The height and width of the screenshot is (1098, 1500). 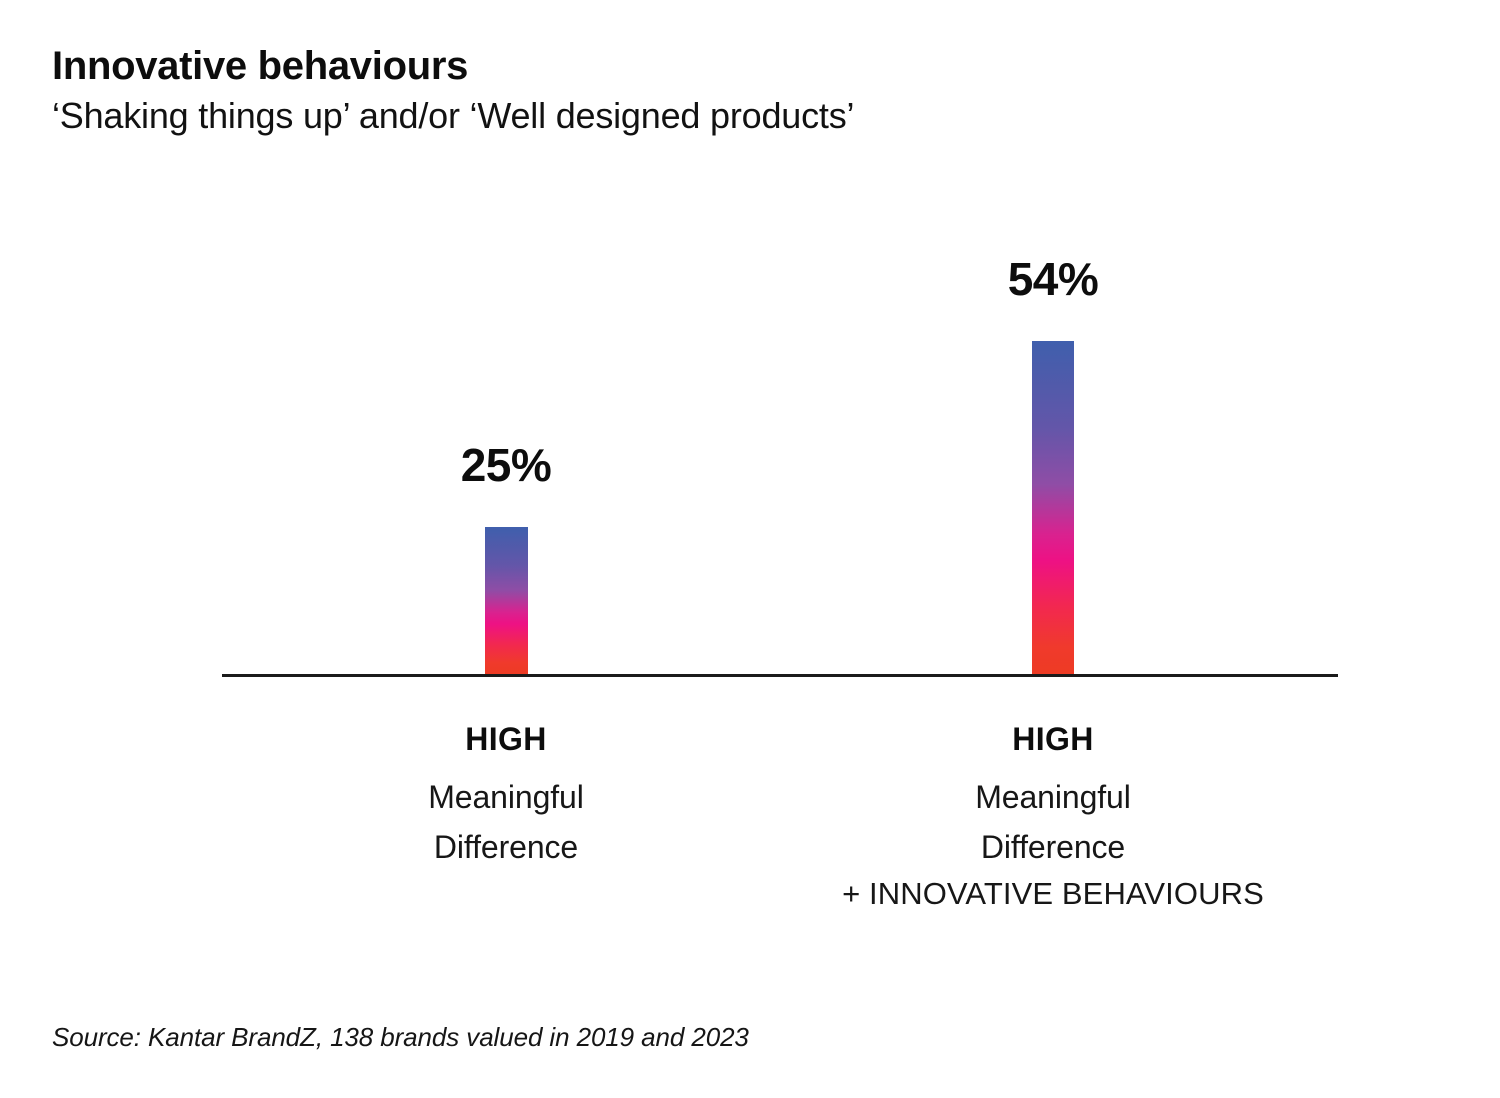 What do you see at coordinates (1053, 894) in the screenshot?
I see `category-extra-label: + INNOVATIVE BEHAVIOURS` at bounding box center [1053, 894].